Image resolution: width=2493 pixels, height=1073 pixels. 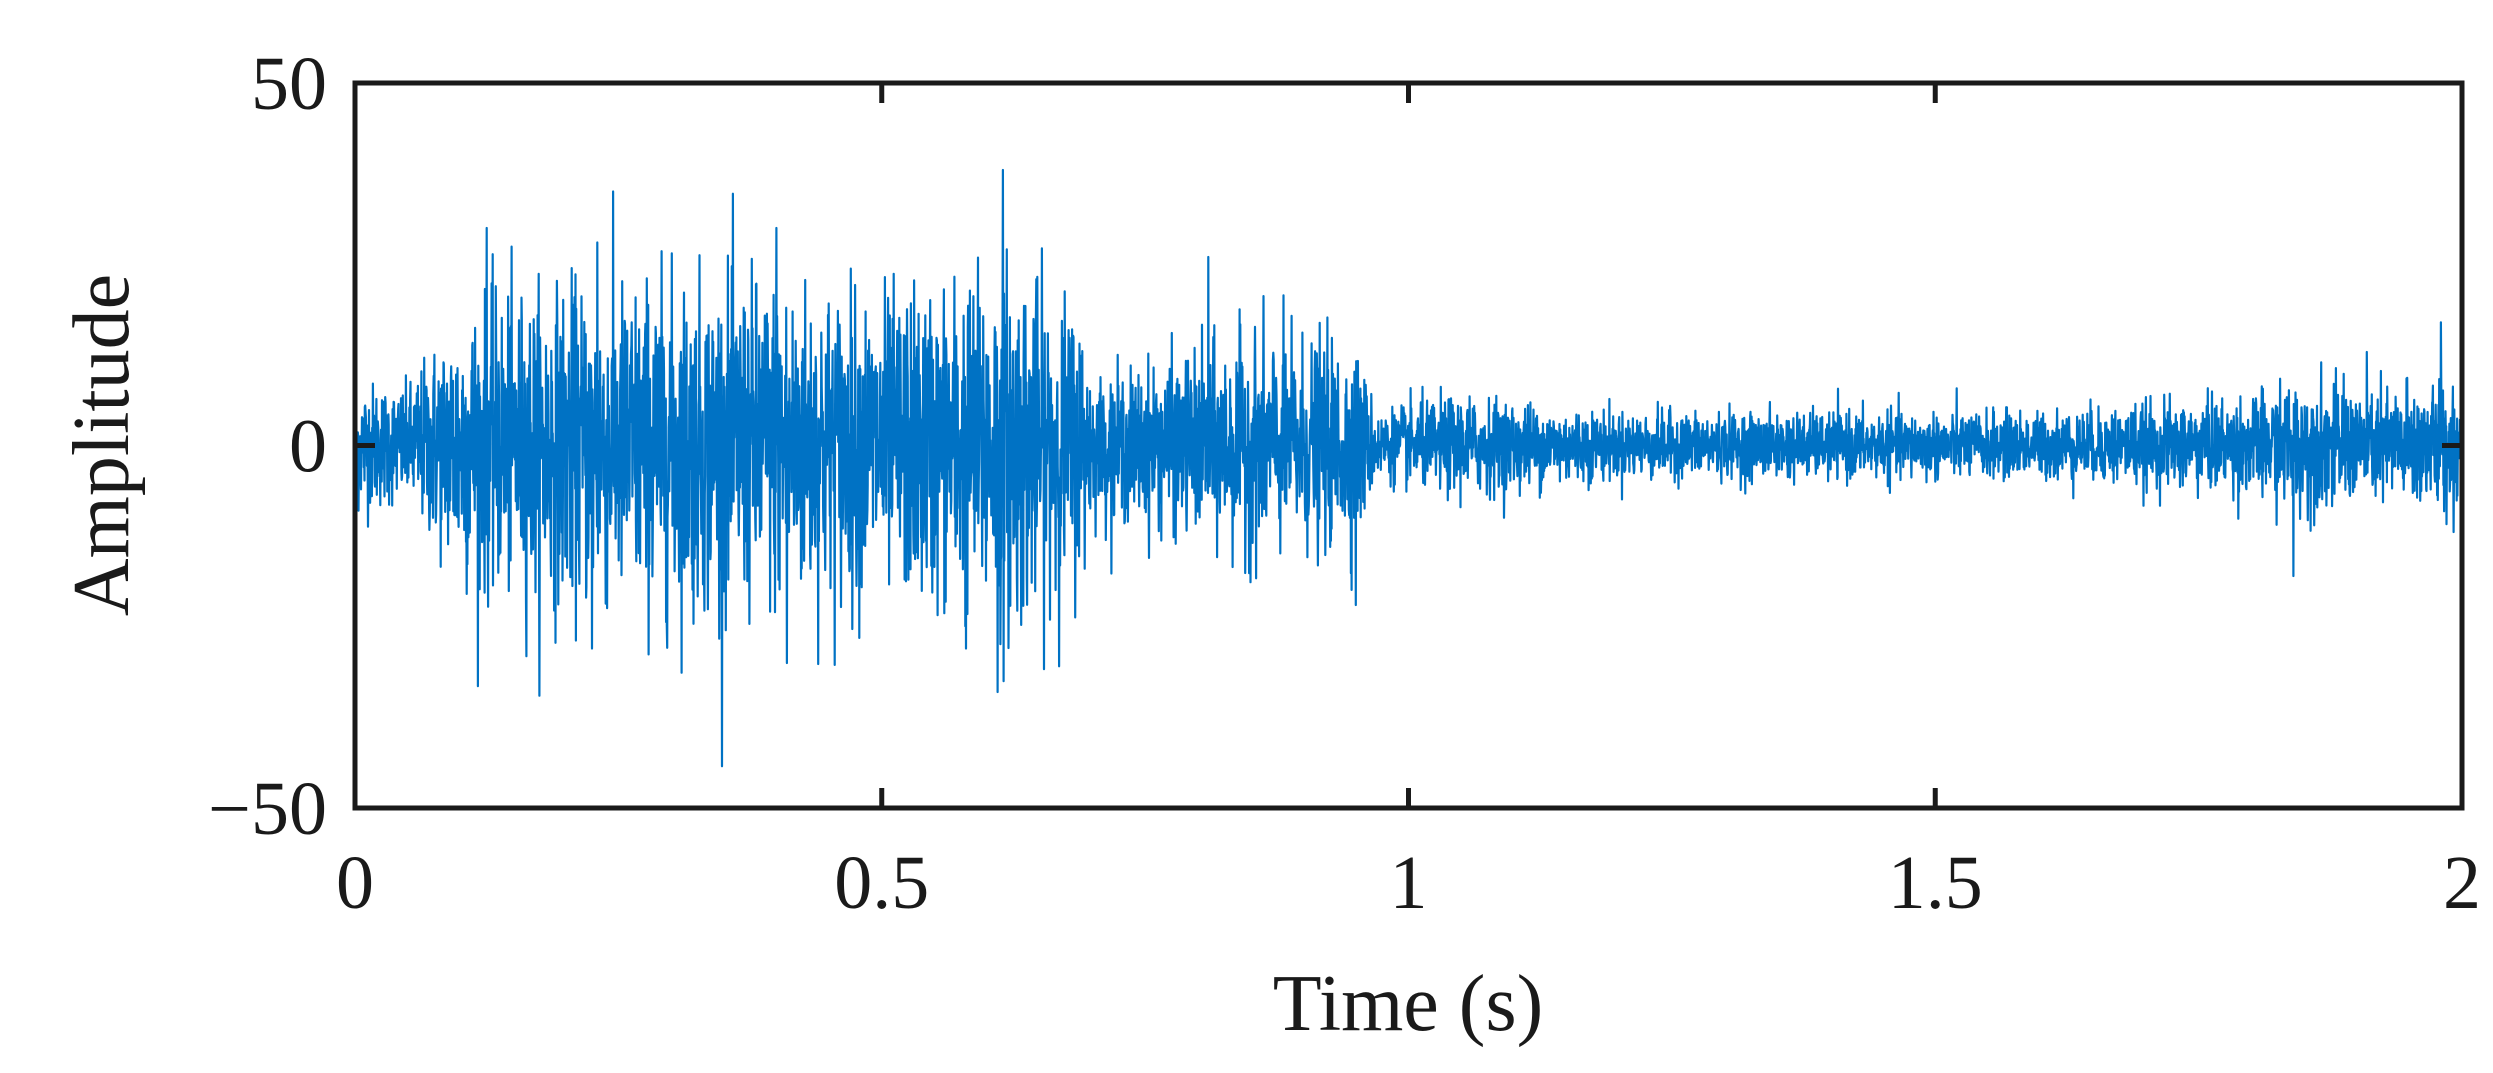 I want to click on x-axis-label: Time (s), so click(x=1408, y=1004).